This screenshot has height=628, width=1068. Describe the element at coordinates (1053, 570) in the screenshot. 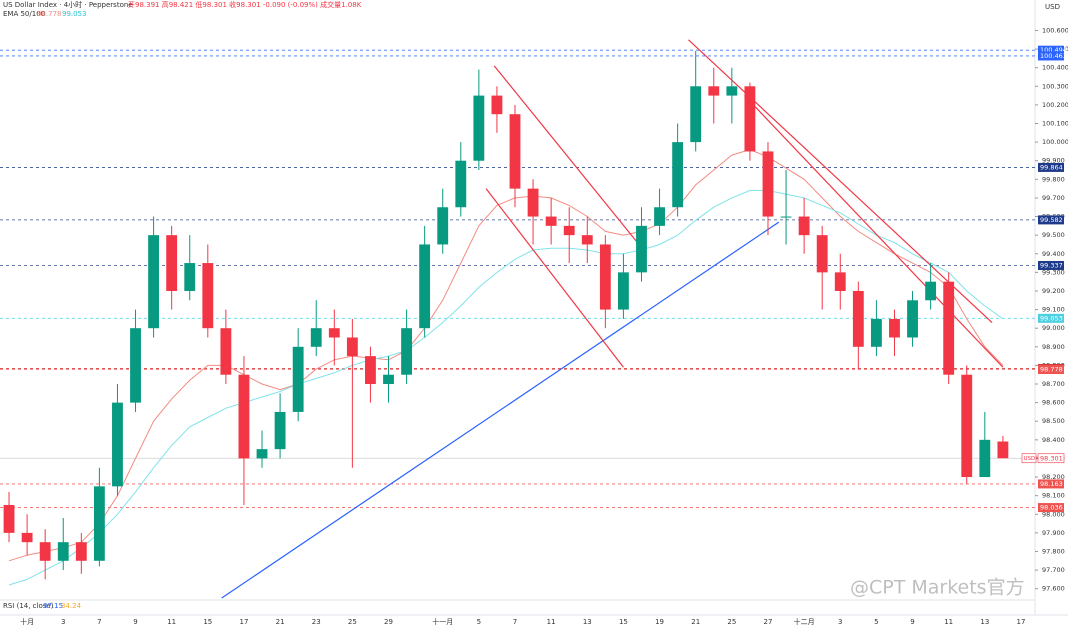

I see `y-tick-label: 97.700` at that location.